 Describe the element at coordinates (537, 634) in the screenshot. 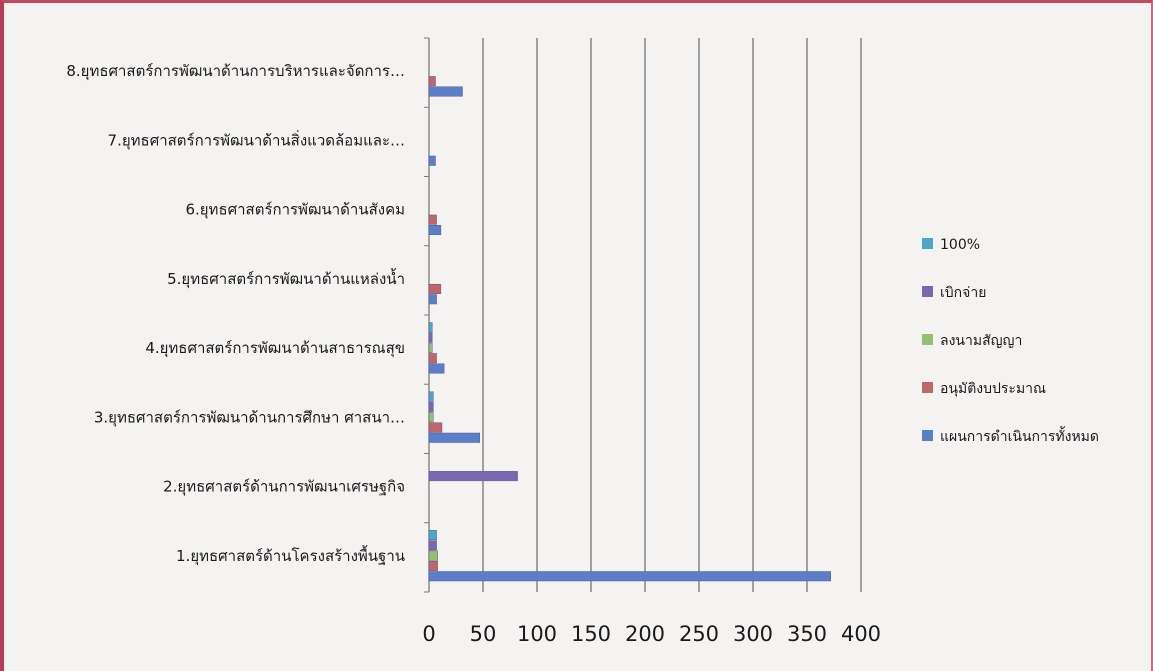

I see `x-tick-label: 100` at that location.